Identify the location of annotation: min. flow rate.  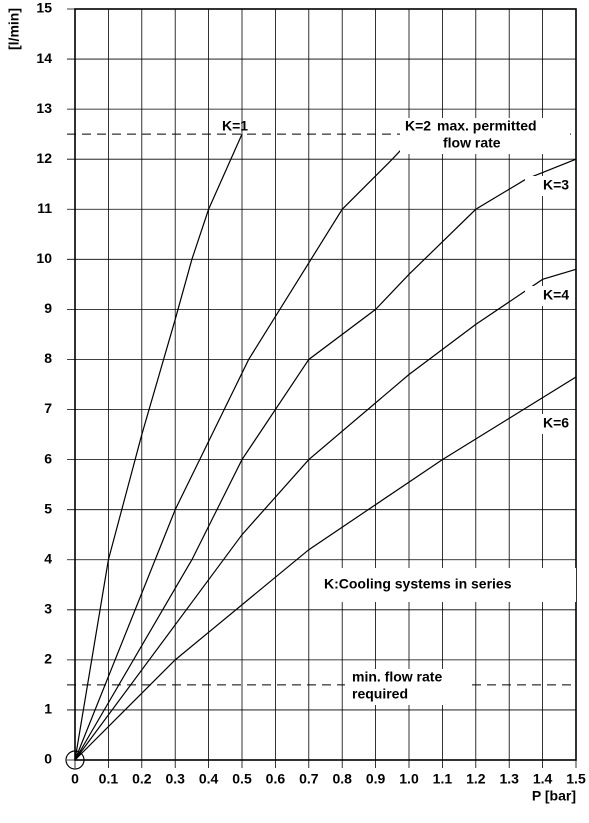
(397, 677).